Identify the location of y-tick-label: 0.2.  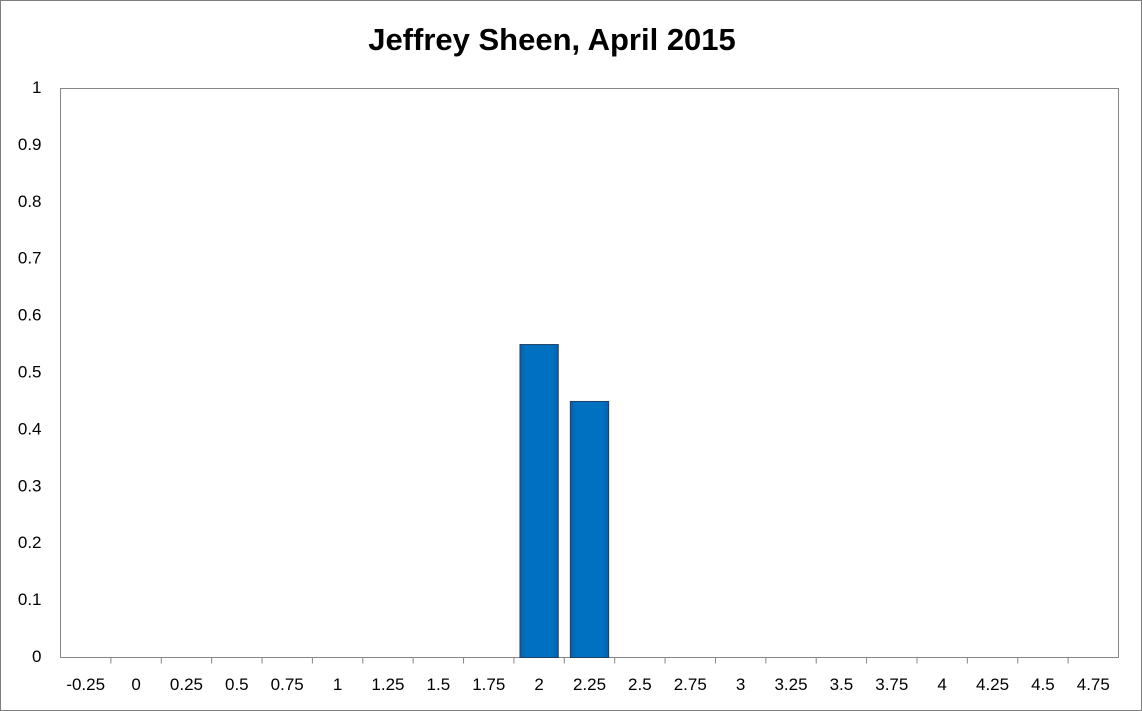
(30, 542).